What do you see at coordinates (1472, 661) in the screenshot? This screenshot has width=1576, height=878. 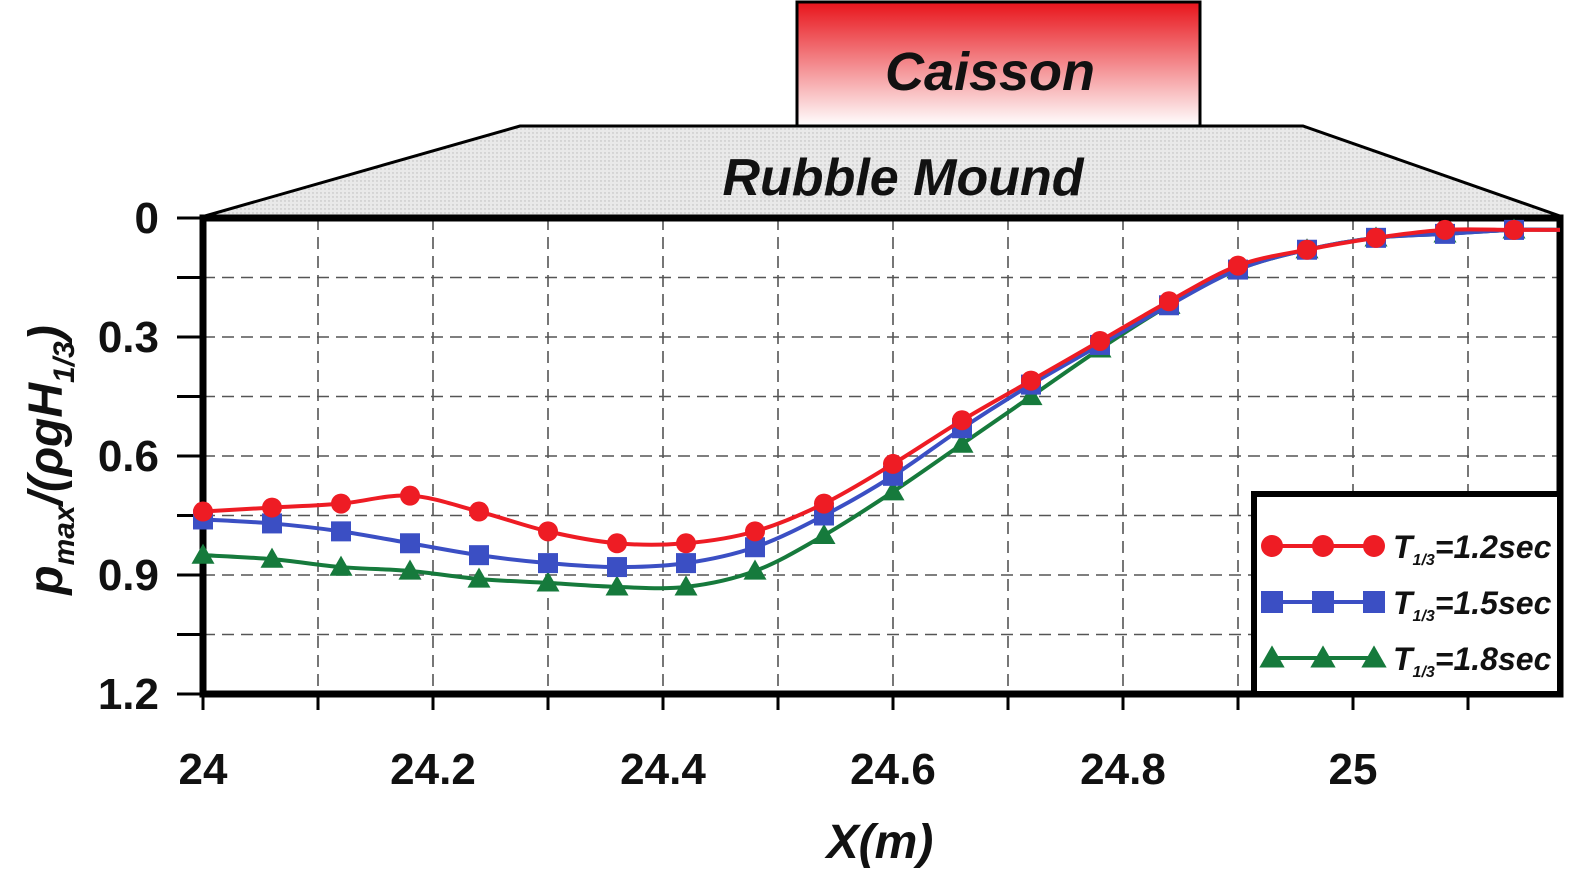 I see `legend-label: T1/3=1.8sec` at bounding box center [1472, 661].